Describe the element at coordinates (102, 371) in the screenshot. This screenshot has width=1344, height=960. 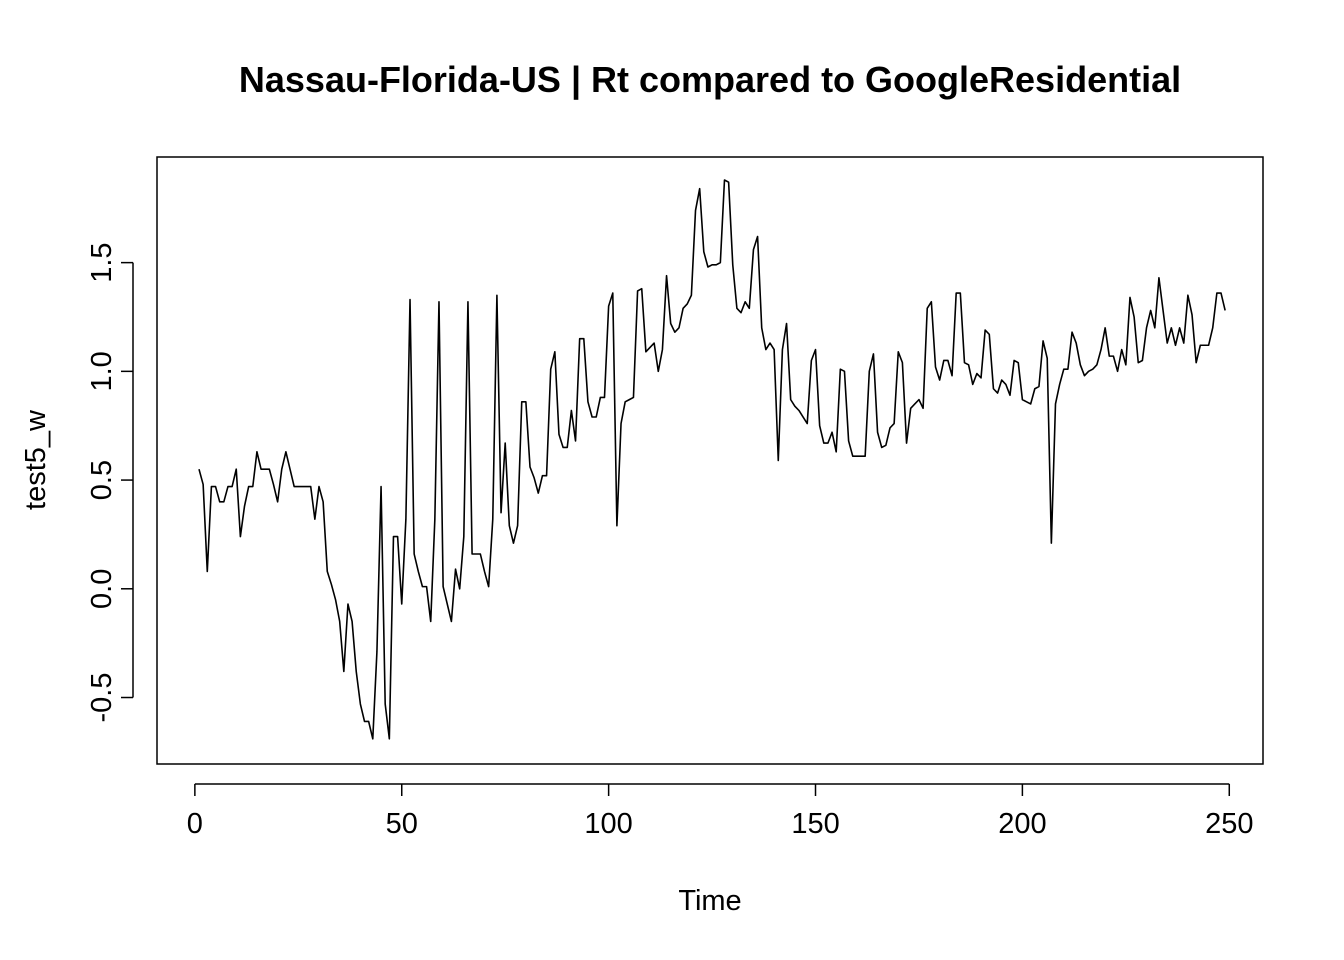
I see `y-tick-label: 1.0` at that location.